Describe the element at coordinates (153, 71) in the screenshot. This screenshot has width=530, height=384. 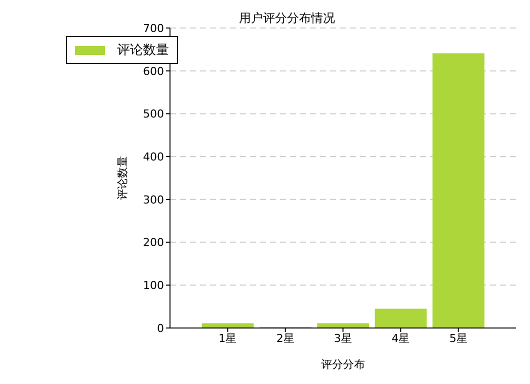
I see `y-tick-label: 600` at that location.